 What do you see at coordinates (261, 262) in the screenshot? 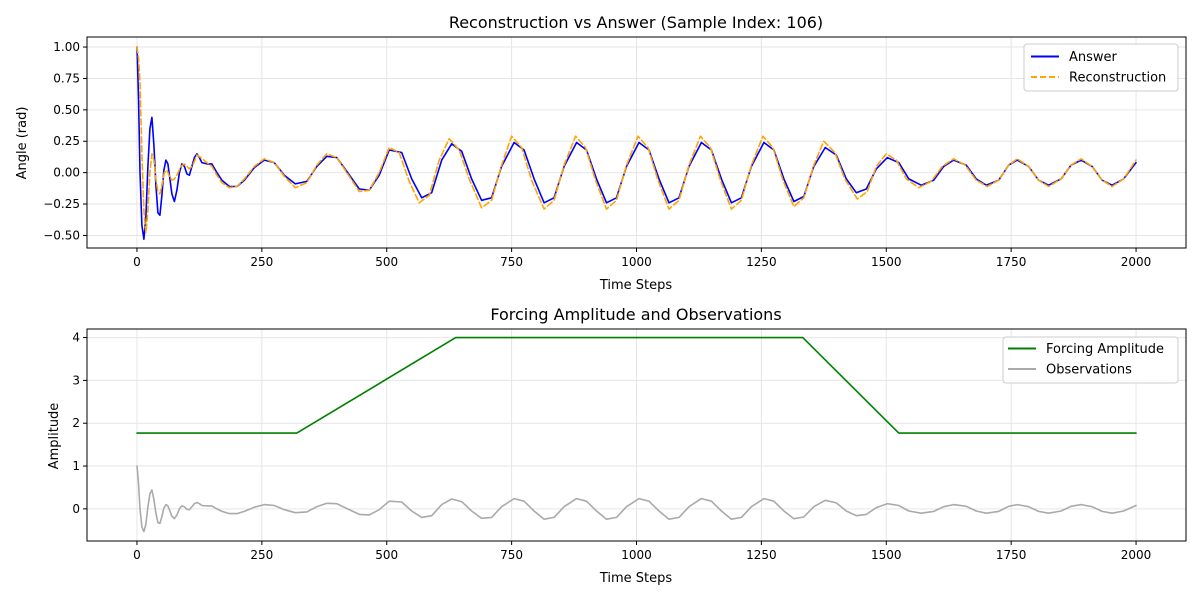
I see `top-chart-x-tick-label: 250` at bounding box center [261, 262].